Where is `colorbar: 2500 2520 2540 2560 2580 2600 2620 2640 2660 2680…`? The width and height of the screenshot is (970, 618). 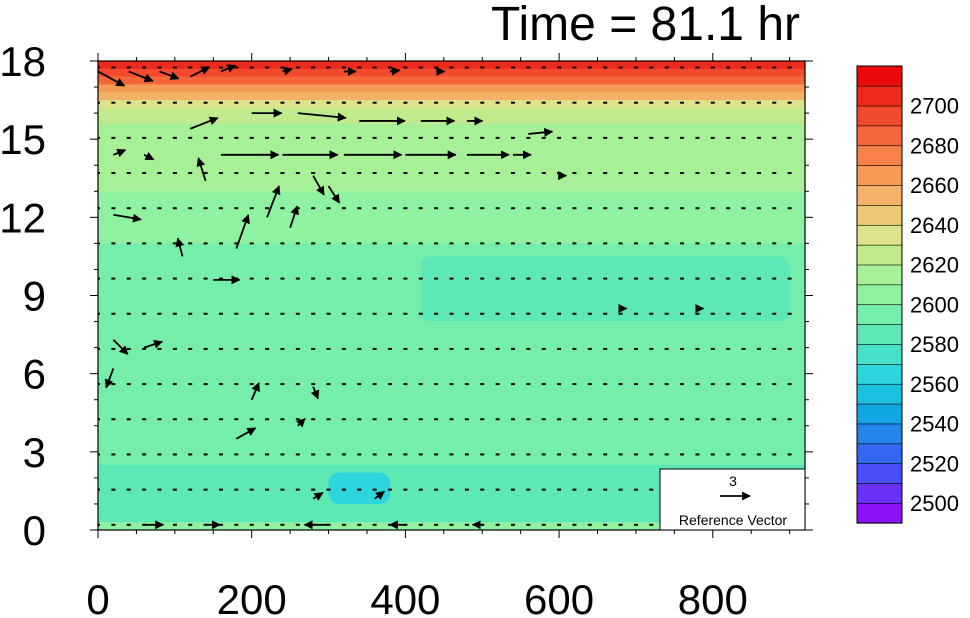
colorbar: 2500 2520 2540 2560 2580 2600 2620 2640 2660 2680… is located at coordinates (907, 294).